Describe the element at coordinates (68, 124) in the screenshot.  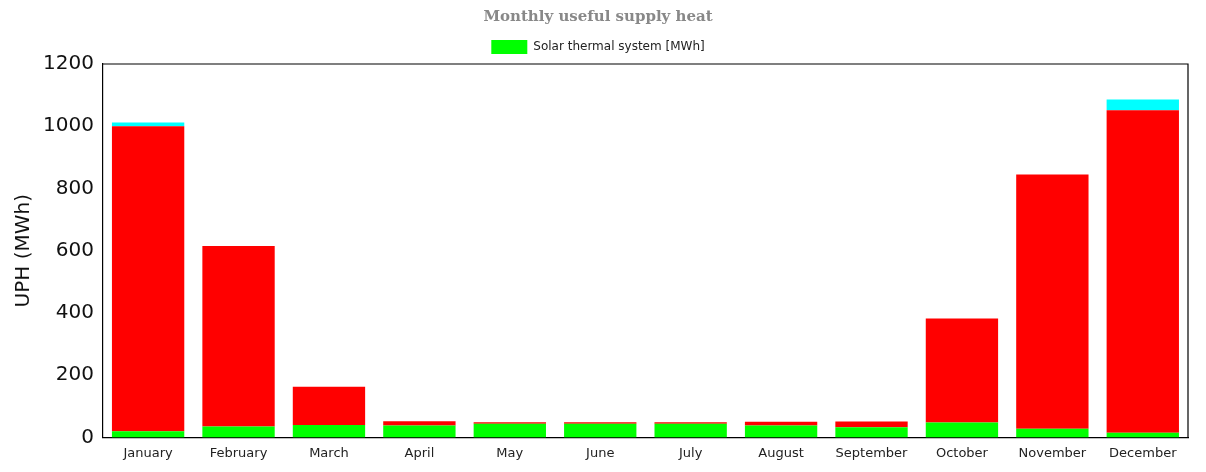
I see `y-tick-label: 1000` at that location.